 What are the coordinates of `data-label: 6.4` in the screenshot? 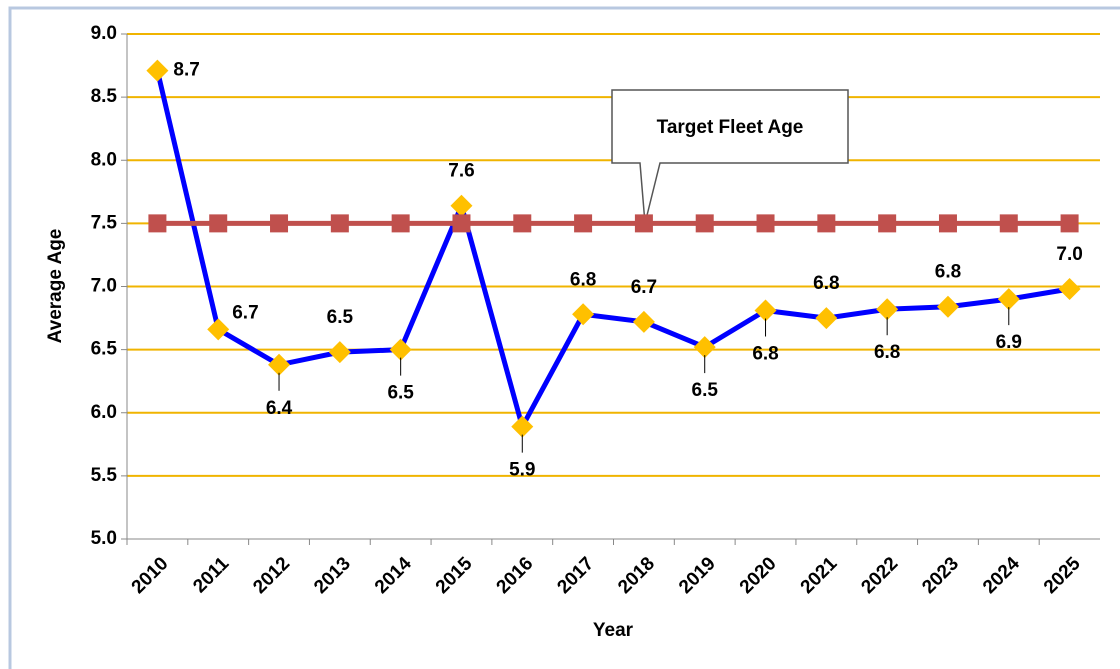 It's located at (279, 408).